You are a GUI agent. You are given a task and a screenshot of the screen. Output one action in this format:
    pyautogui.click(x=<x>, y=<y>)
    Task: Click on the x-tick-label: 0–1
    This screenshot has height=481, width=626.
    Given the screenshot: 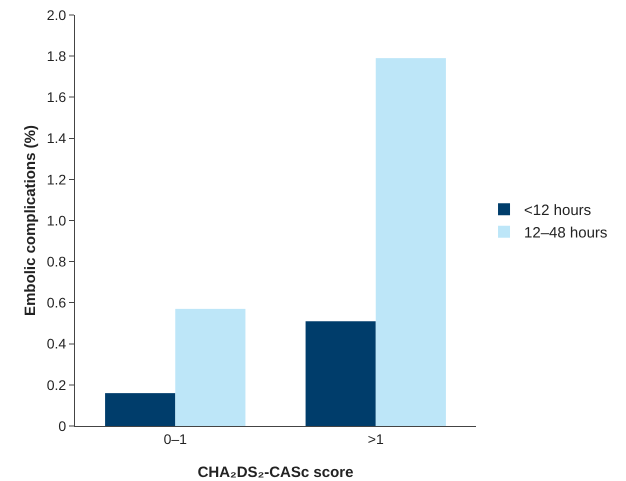 What is the action you would take?
    pyautogui.click(x=176, y=438)
    